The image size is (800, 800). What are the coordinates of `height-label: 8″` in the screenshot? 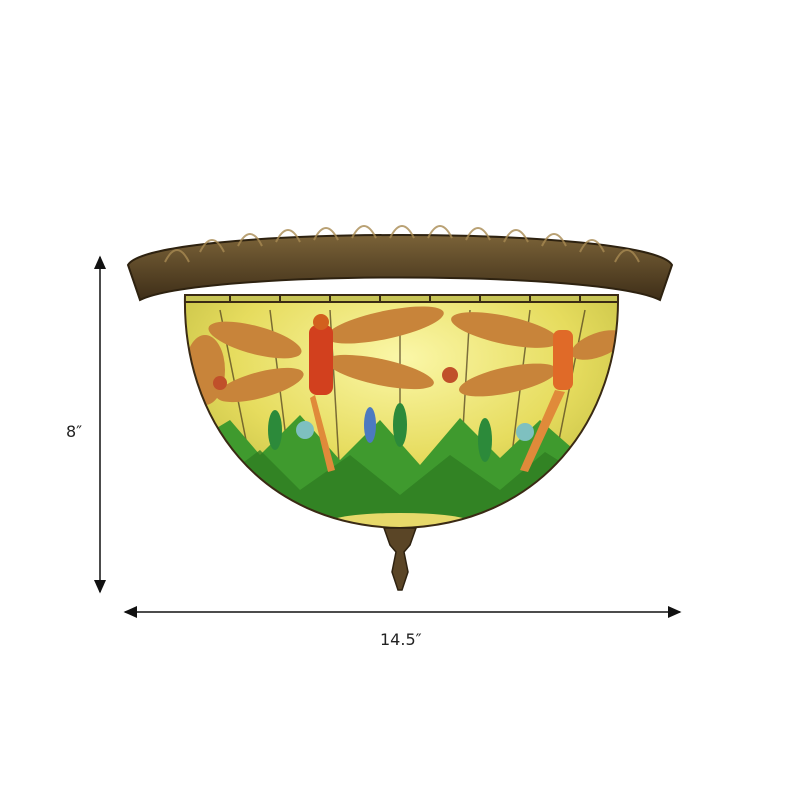 It's located at (74, 431).